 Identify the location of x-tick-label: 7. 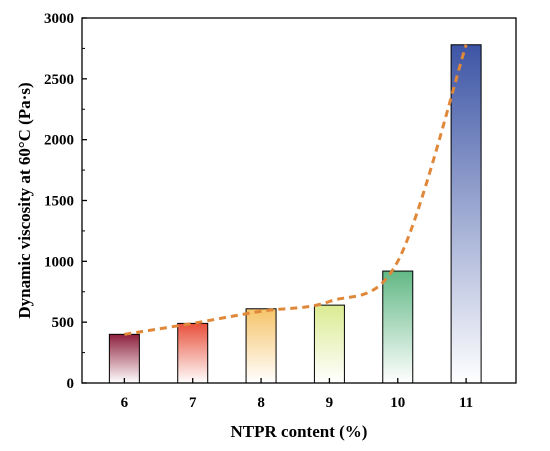
(193, 403).